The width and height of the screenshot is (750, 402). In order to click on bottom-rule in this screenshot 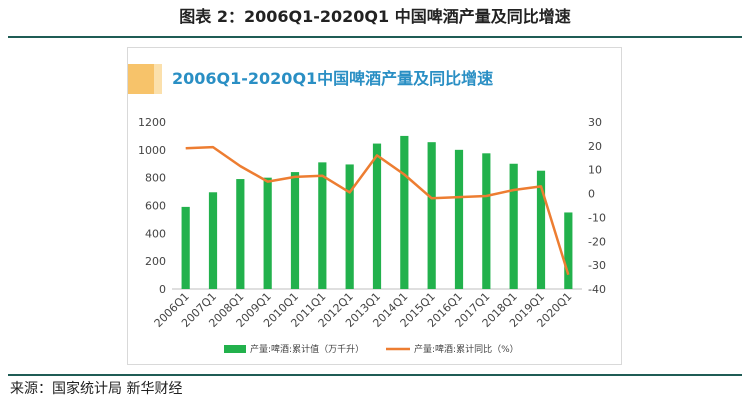, I will do `click(375, 375)`.